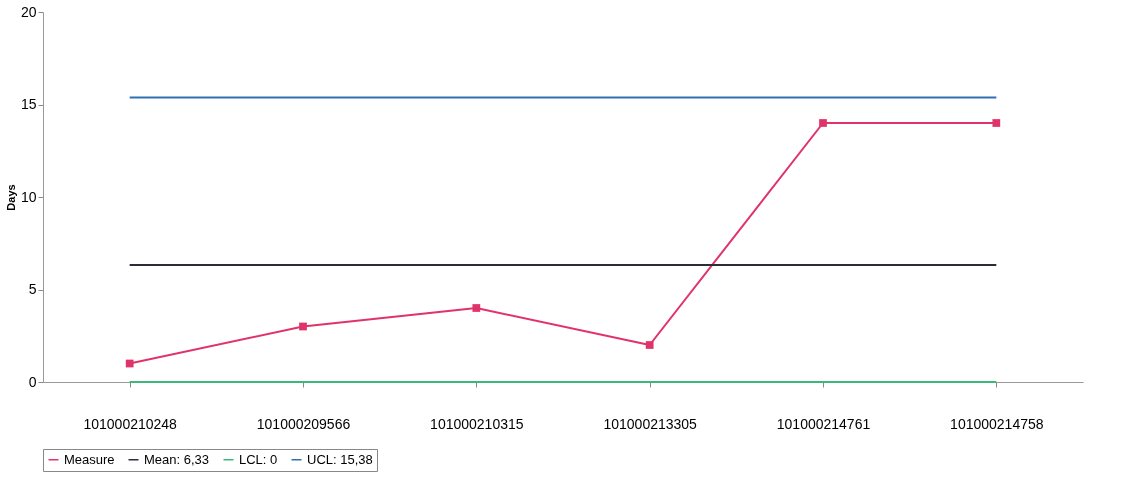 Image resolution: width=1138 pixels, height=492 pixels. What do you see at coordinates (130, 423) in the screenshot?
I see `x-tick-label: 101000210248` at bounding box center [130, 423].